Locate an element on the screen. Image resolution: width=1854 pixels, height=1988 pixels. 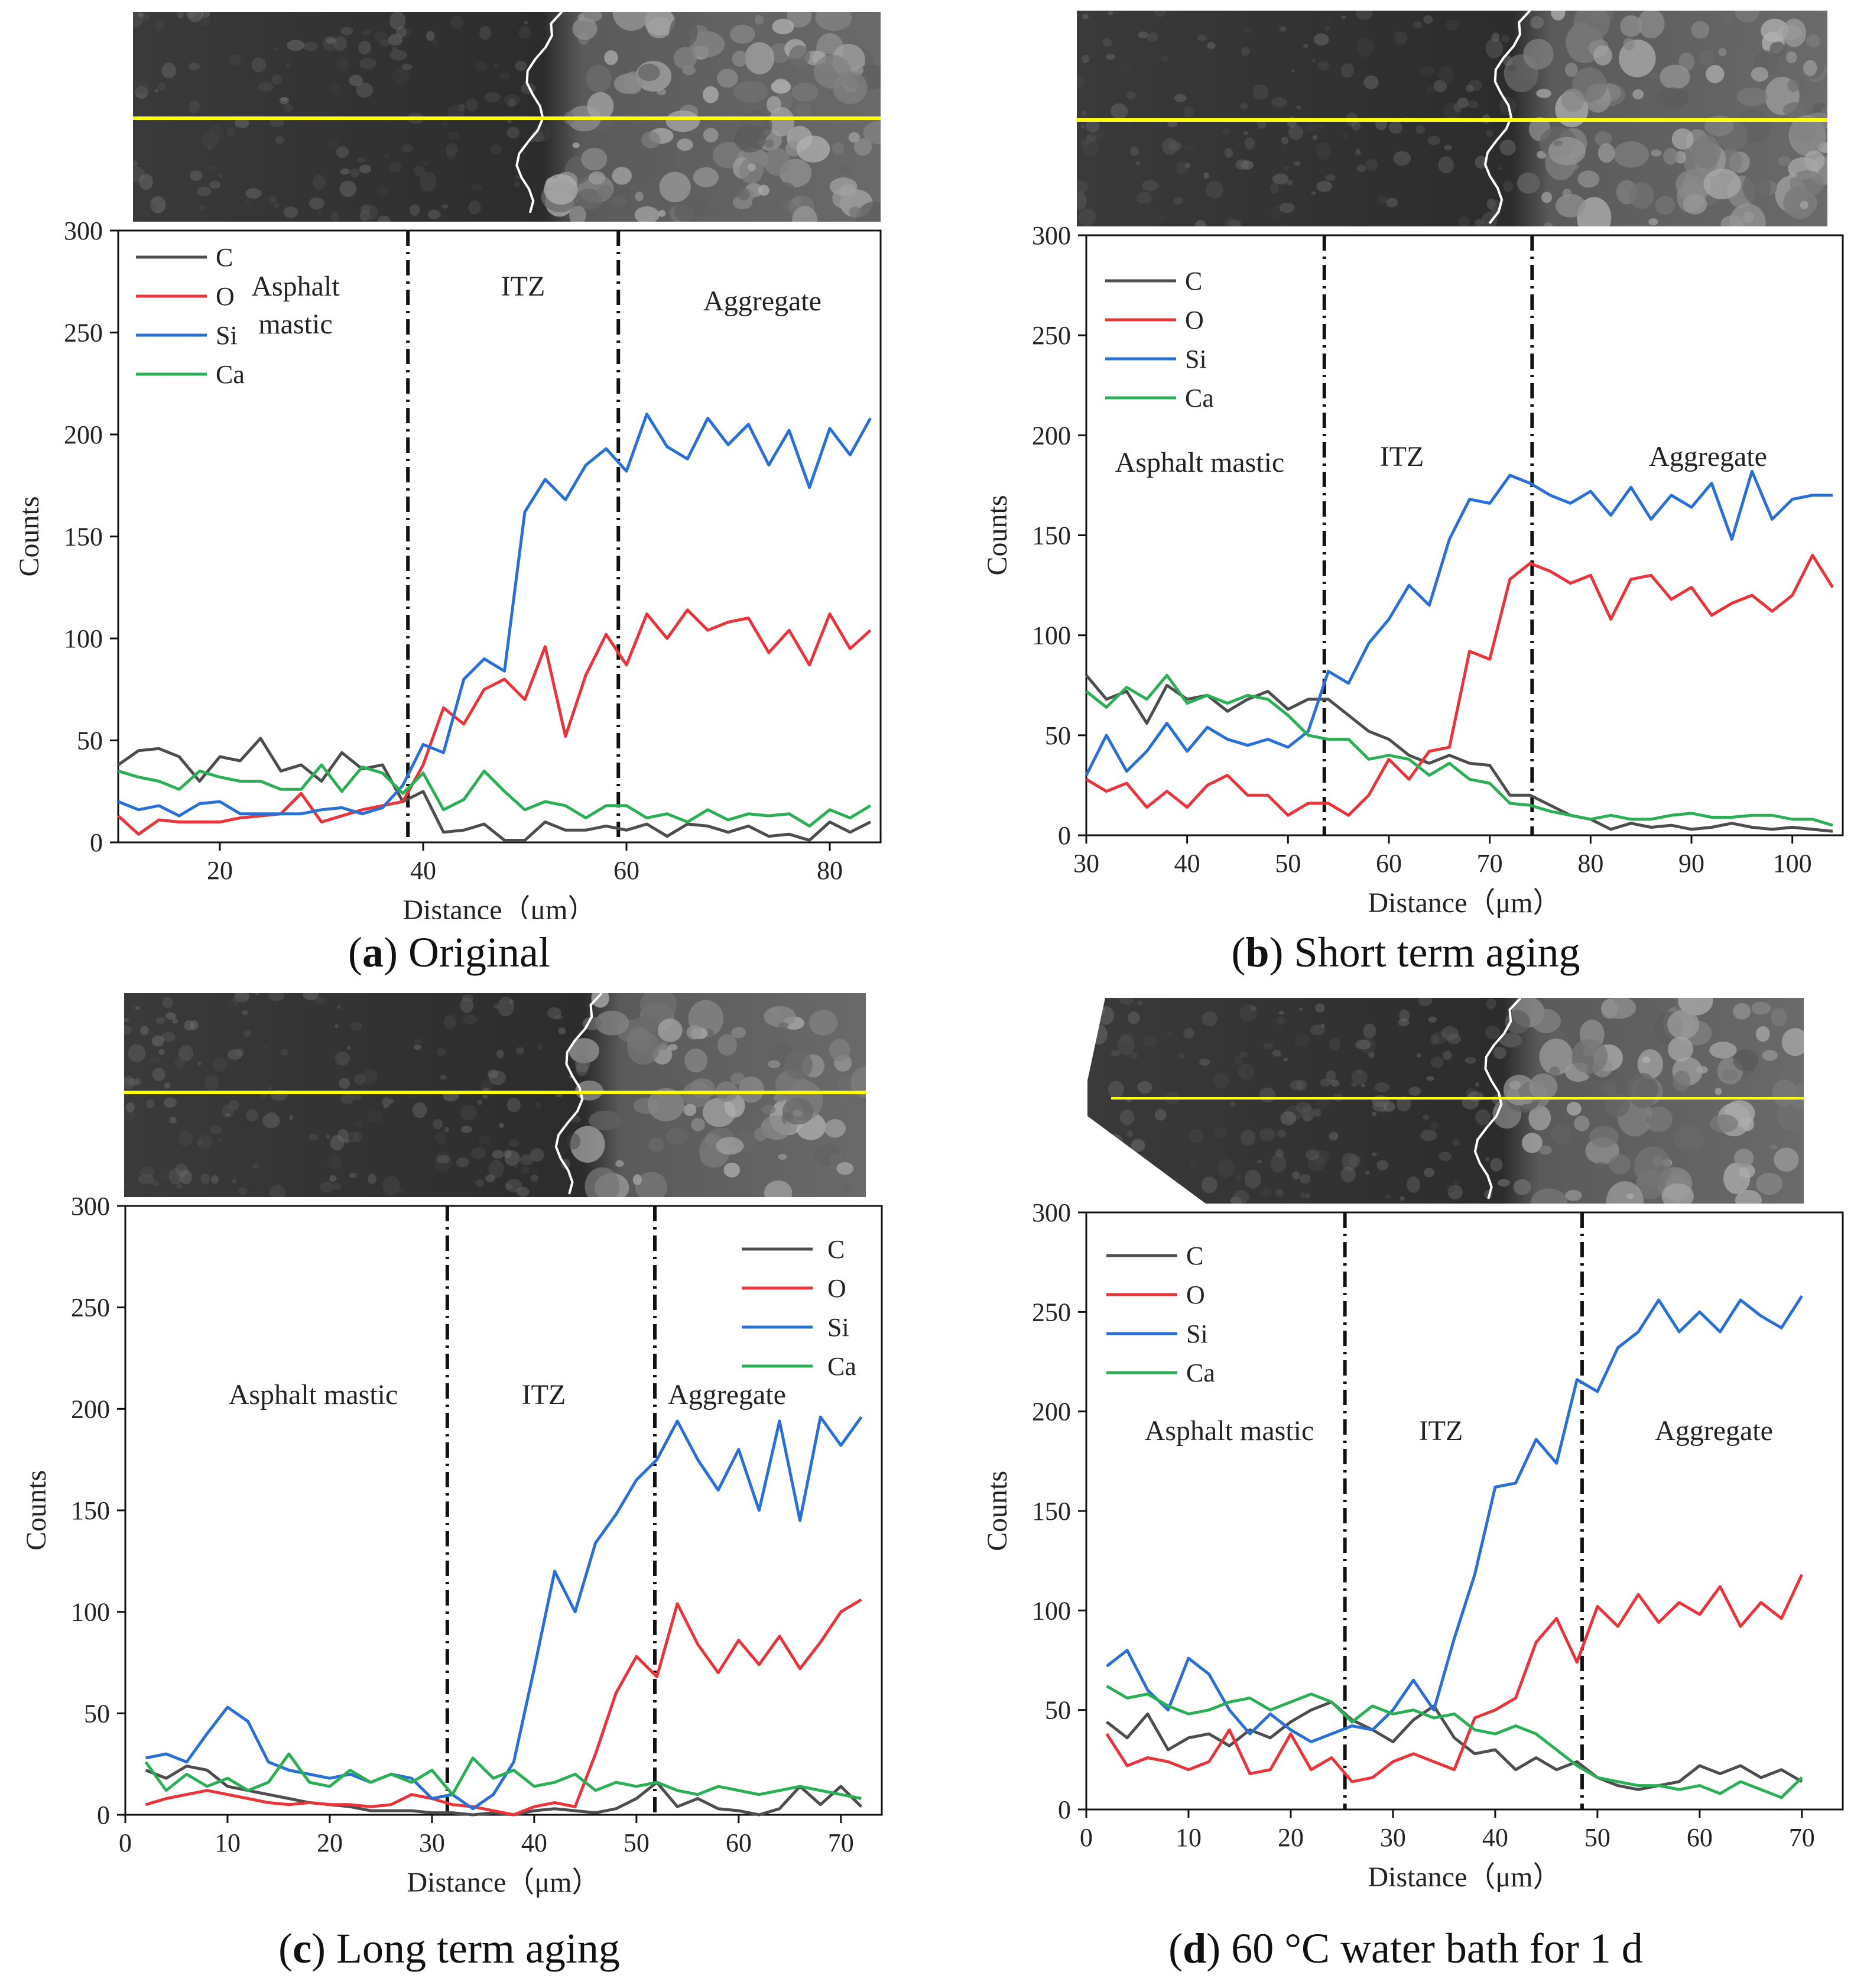
caption-text: Original is located at coordinates (474, 952).